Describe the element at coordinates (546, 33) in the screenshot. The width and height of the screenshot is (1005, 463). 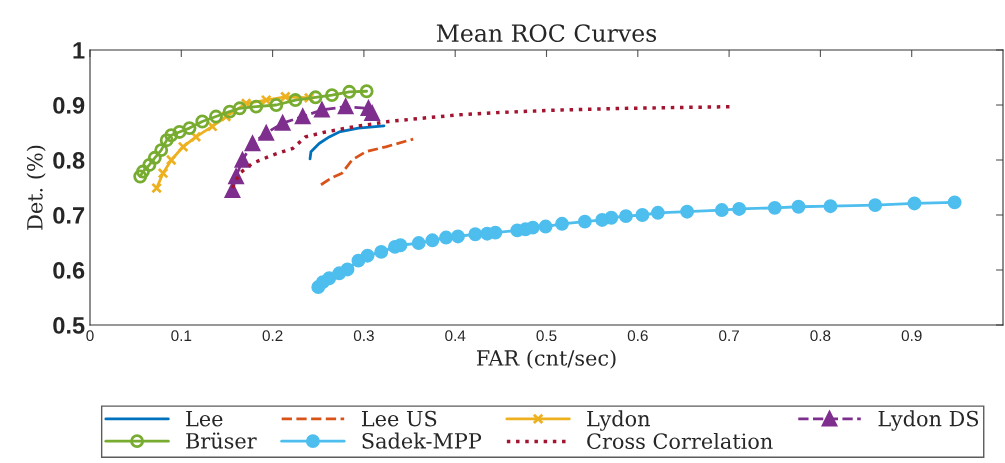
I see `chart-title: Mean ROC Curves` at that location.